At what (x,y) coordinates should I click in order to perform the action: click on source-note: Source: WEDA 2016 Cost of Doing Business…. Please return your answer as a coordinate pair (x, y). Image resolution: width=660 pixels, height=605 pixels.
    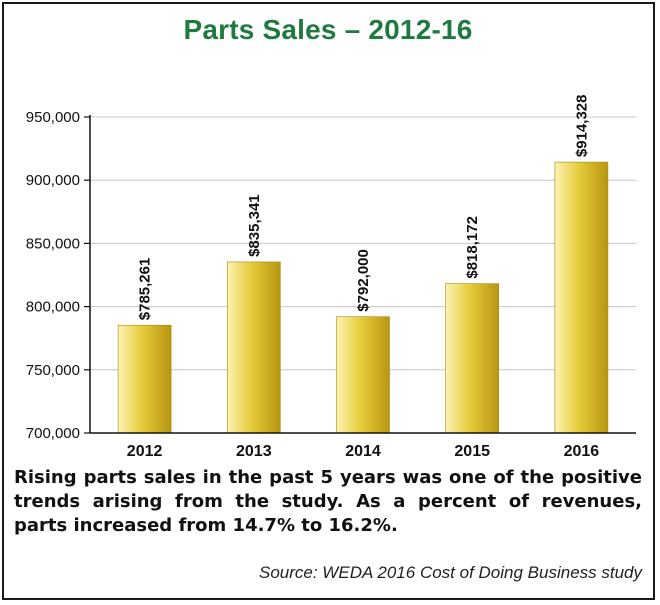
    Looking at the image, I should click on (450, 572).